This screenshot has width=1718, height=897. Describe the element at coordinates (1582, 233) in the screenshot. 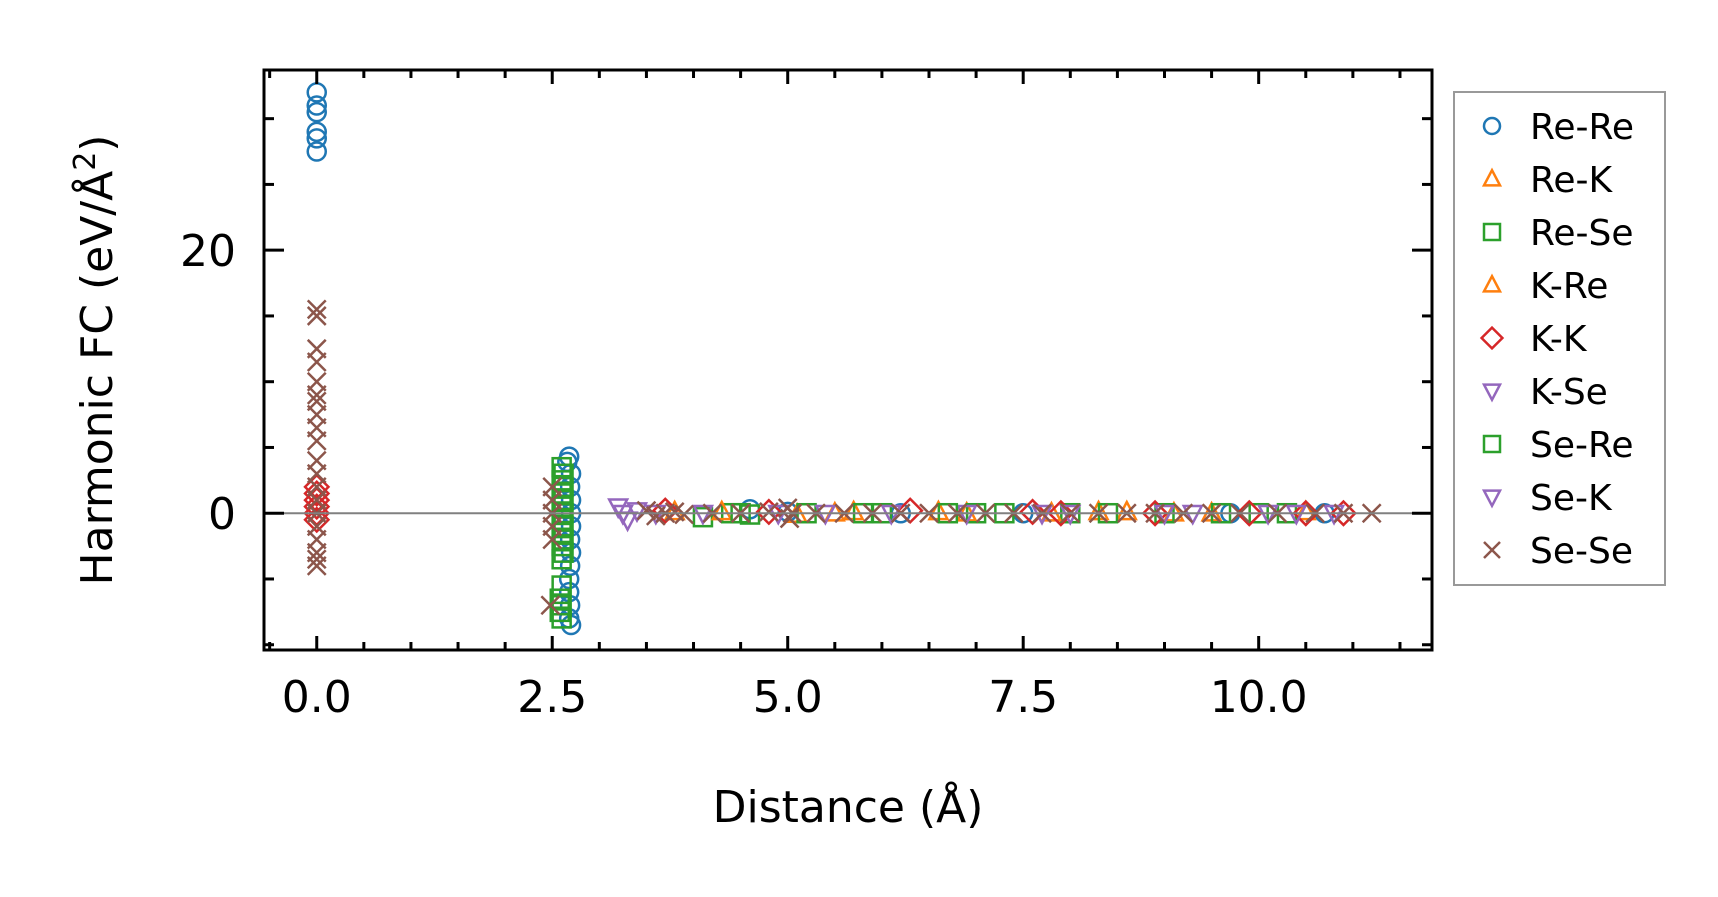

I see `legend-label: Re-Se` at that location.